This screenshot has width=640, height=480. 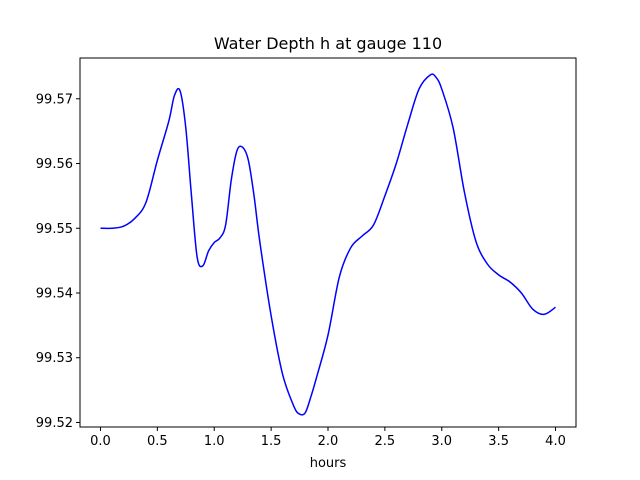 I want to click on x-tick-label: 1.5, so click(x=271, y=441).